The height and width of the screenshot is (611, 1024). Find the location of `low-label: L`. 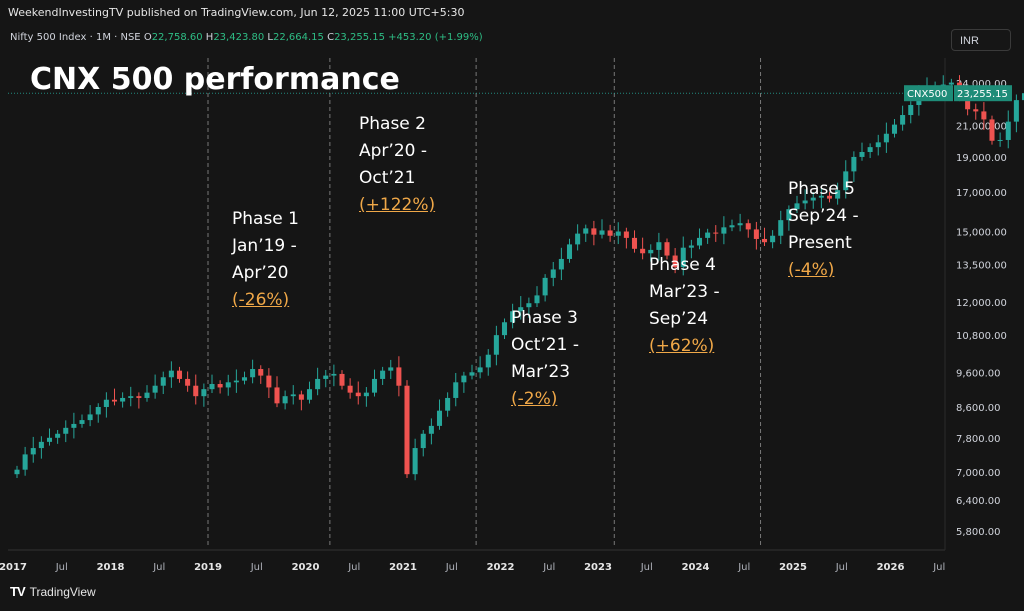

low-label: L is located at coordinates (270, 37).